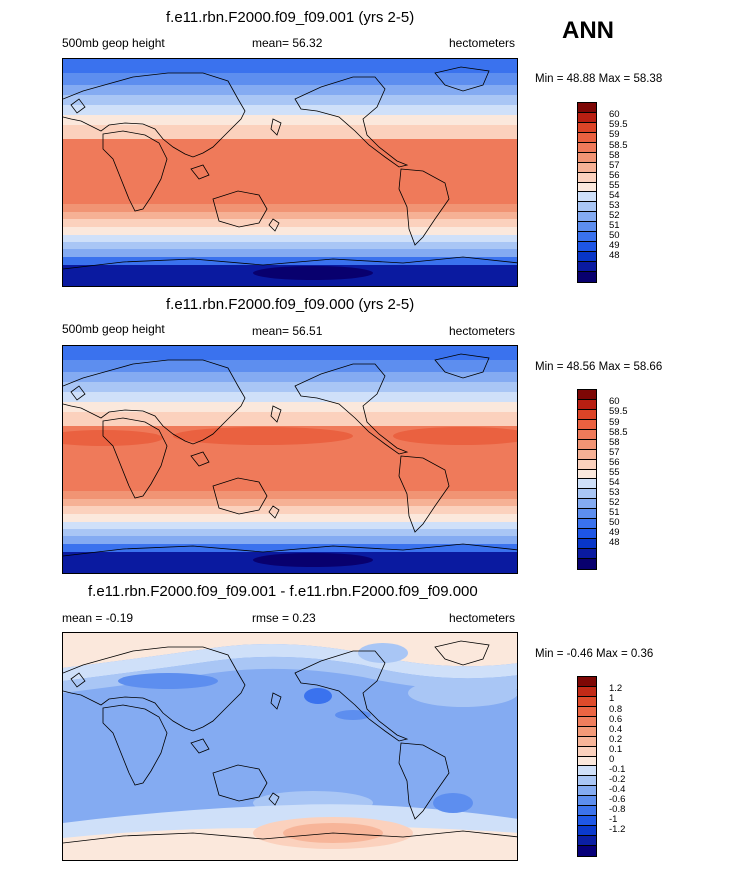  Describe the element at coordinates (612, 759) in the screenshot. I see `panel-3-colorbar-label-7: 0` at that location.